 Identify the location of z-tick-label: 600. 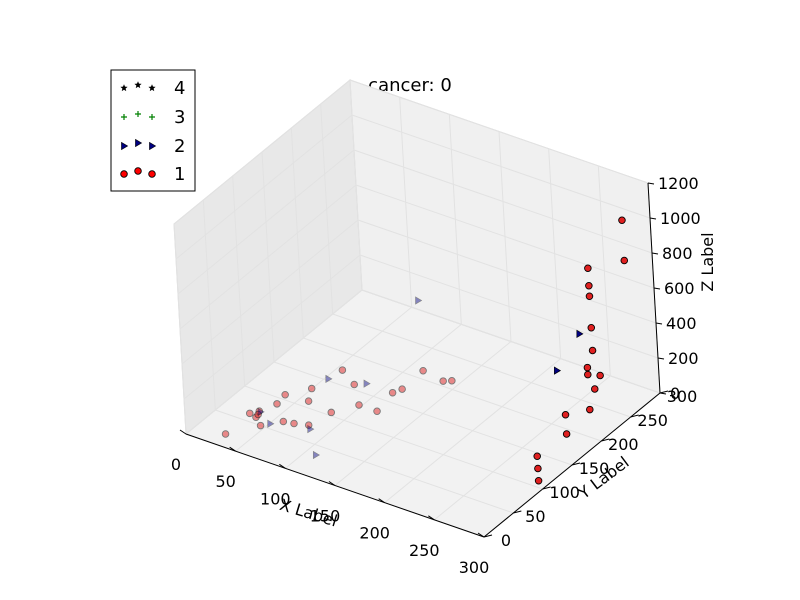
(679, 288).